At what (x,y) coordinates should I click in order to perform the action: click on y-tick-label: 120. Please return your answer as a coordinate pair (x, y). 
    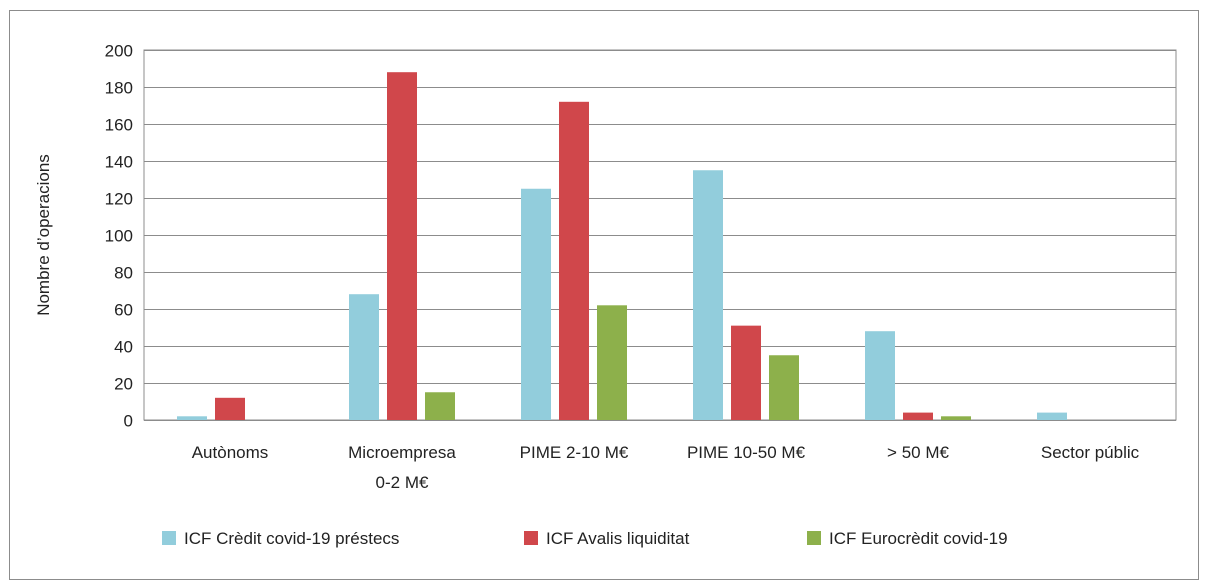
    Looking at the image, I should click on (119, 199).